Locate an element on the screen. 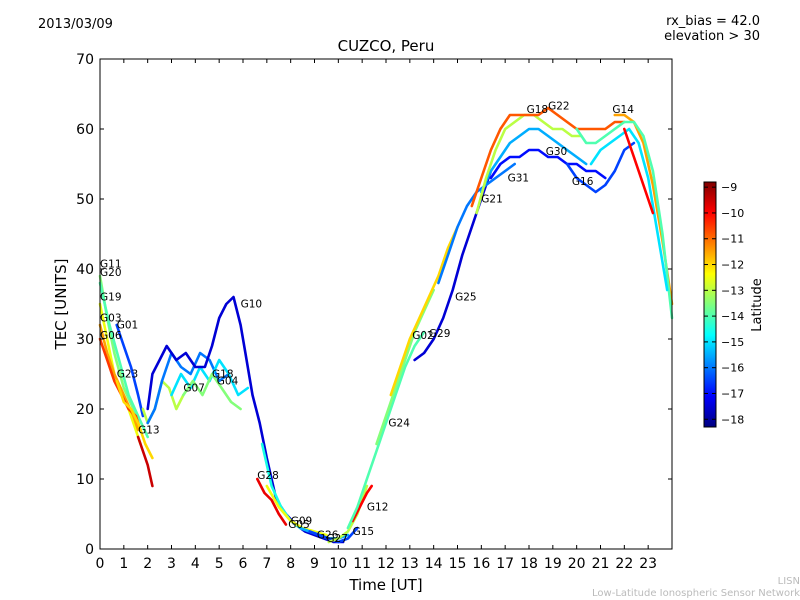  prn-label-g16-28: G16 is located at coordinates (583, 182).